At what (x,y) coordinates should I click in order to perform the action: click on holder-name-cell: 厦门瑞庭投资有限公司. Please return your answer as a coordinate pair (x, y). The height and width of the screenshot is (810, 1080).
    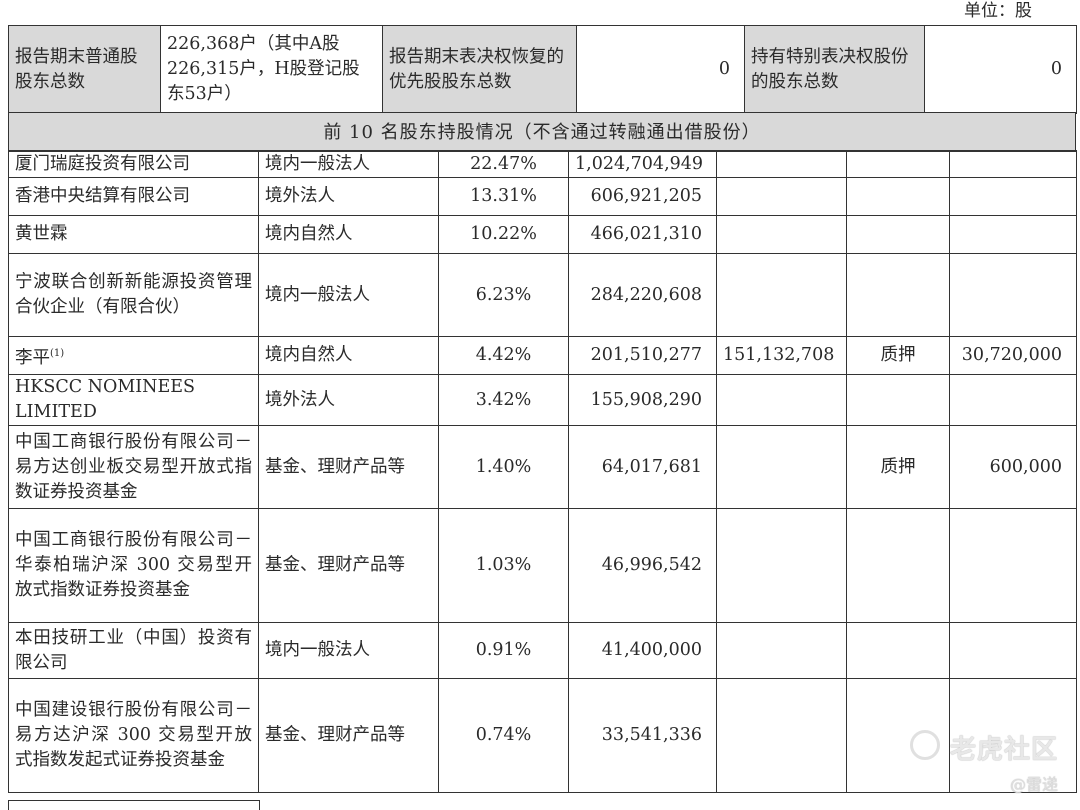
    Looking at the image, I should click on (133, 164).